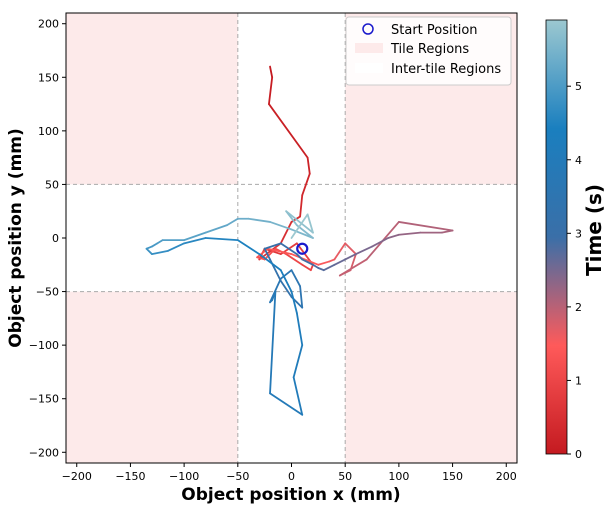  What do you see at coordinates (369, 68) in the screenshot?
I see `legend-inter-tile-swatch` at bounding box center [369, 68].